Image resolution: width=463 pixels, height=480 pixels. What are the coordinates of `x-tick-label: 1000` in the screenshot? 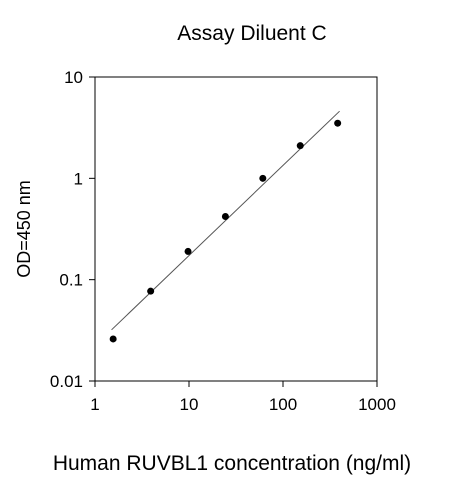 It's located at (377, 404).